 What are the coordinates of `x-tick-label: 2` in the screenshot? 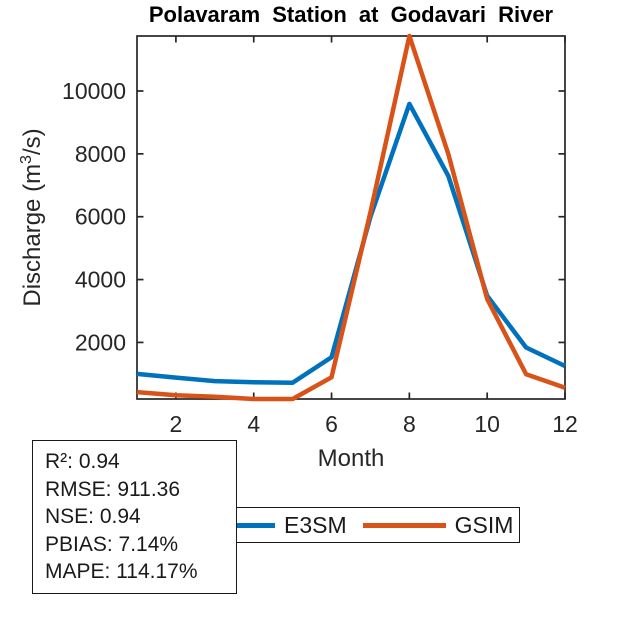 It's located at (176, 424).